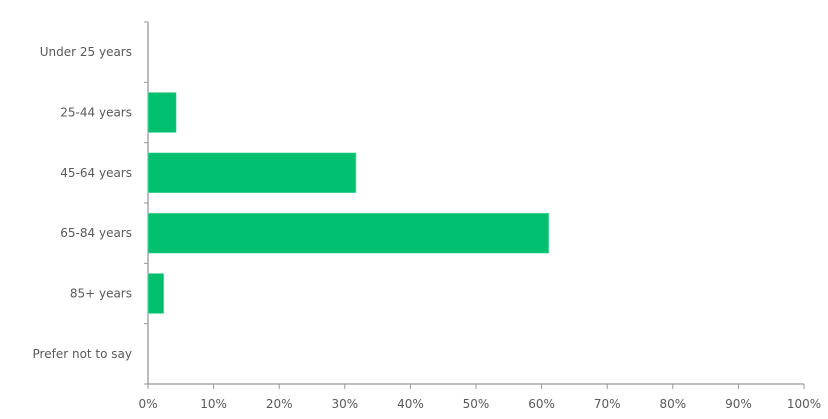  I want to click on category-label: Under 25 years, so click(86, 52).